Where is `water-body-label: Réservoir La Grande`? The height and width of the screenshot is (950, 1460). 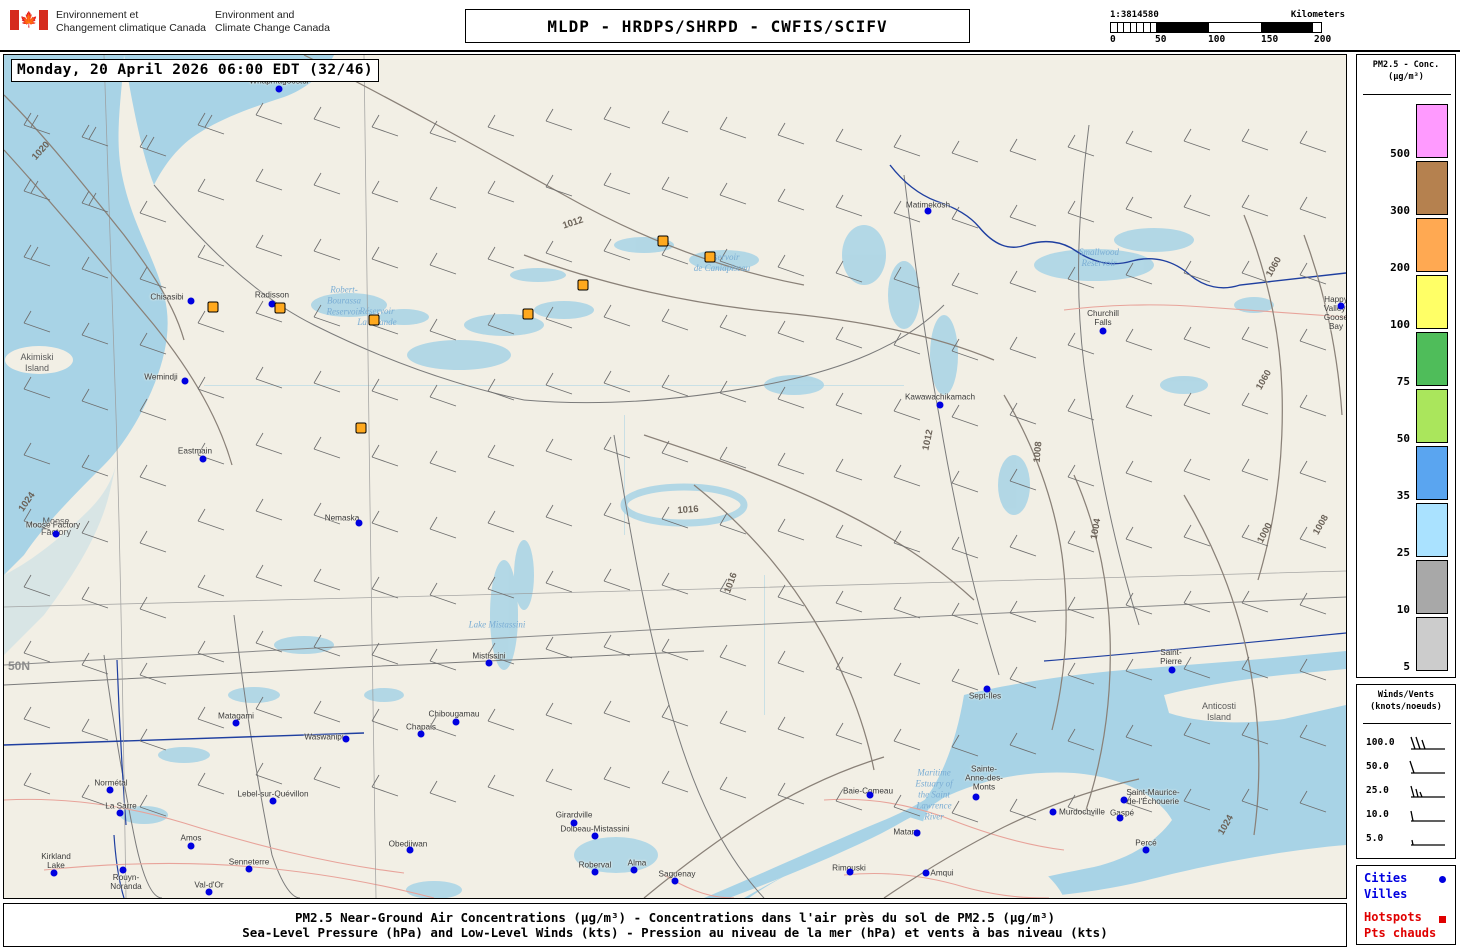 water-body-label: Réservoir La Grande is located at coordinates (377, 316).